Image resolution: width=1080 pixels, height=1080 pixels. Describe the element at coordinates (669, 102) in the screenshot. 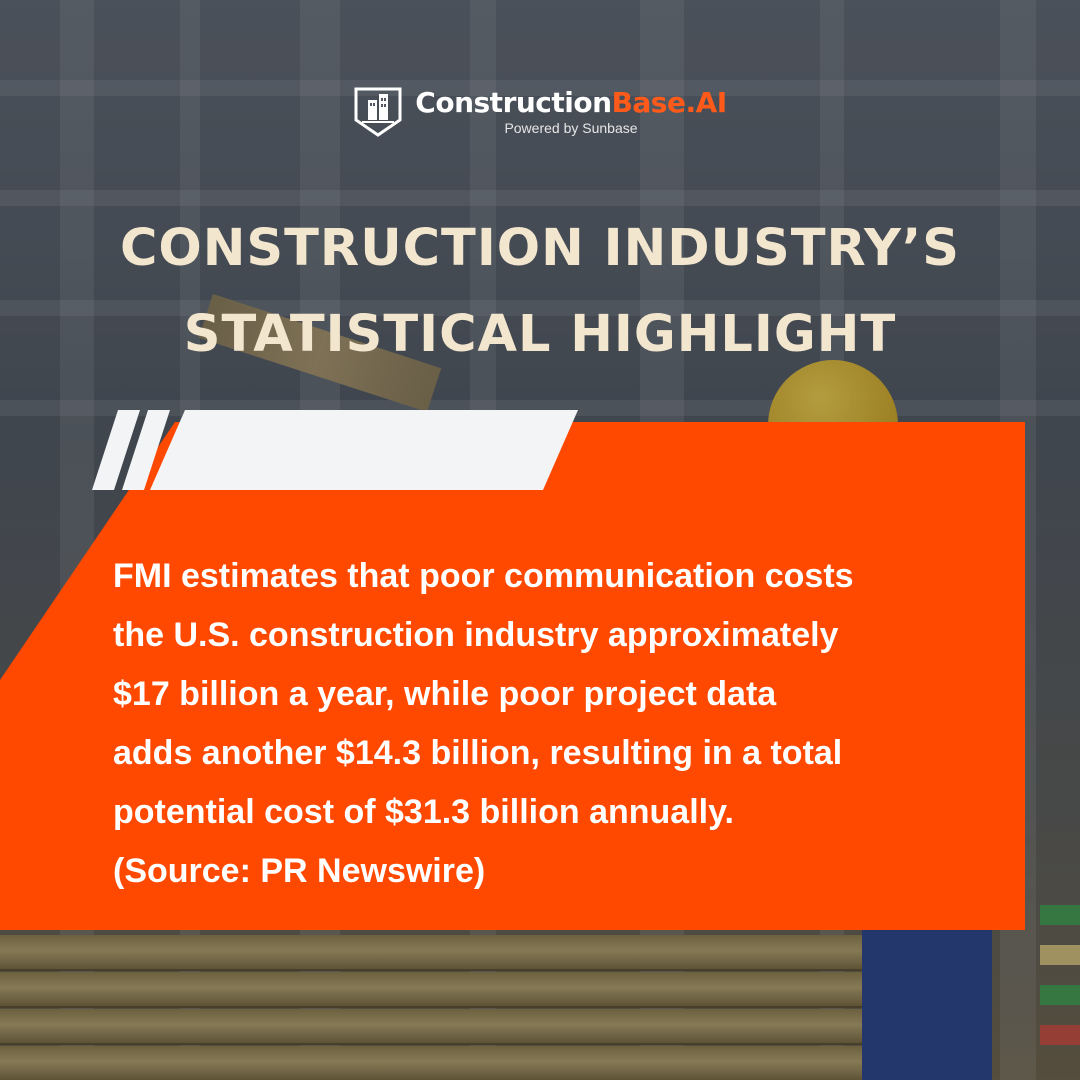

I see `brand-name-accent: Base.AI` at that location.